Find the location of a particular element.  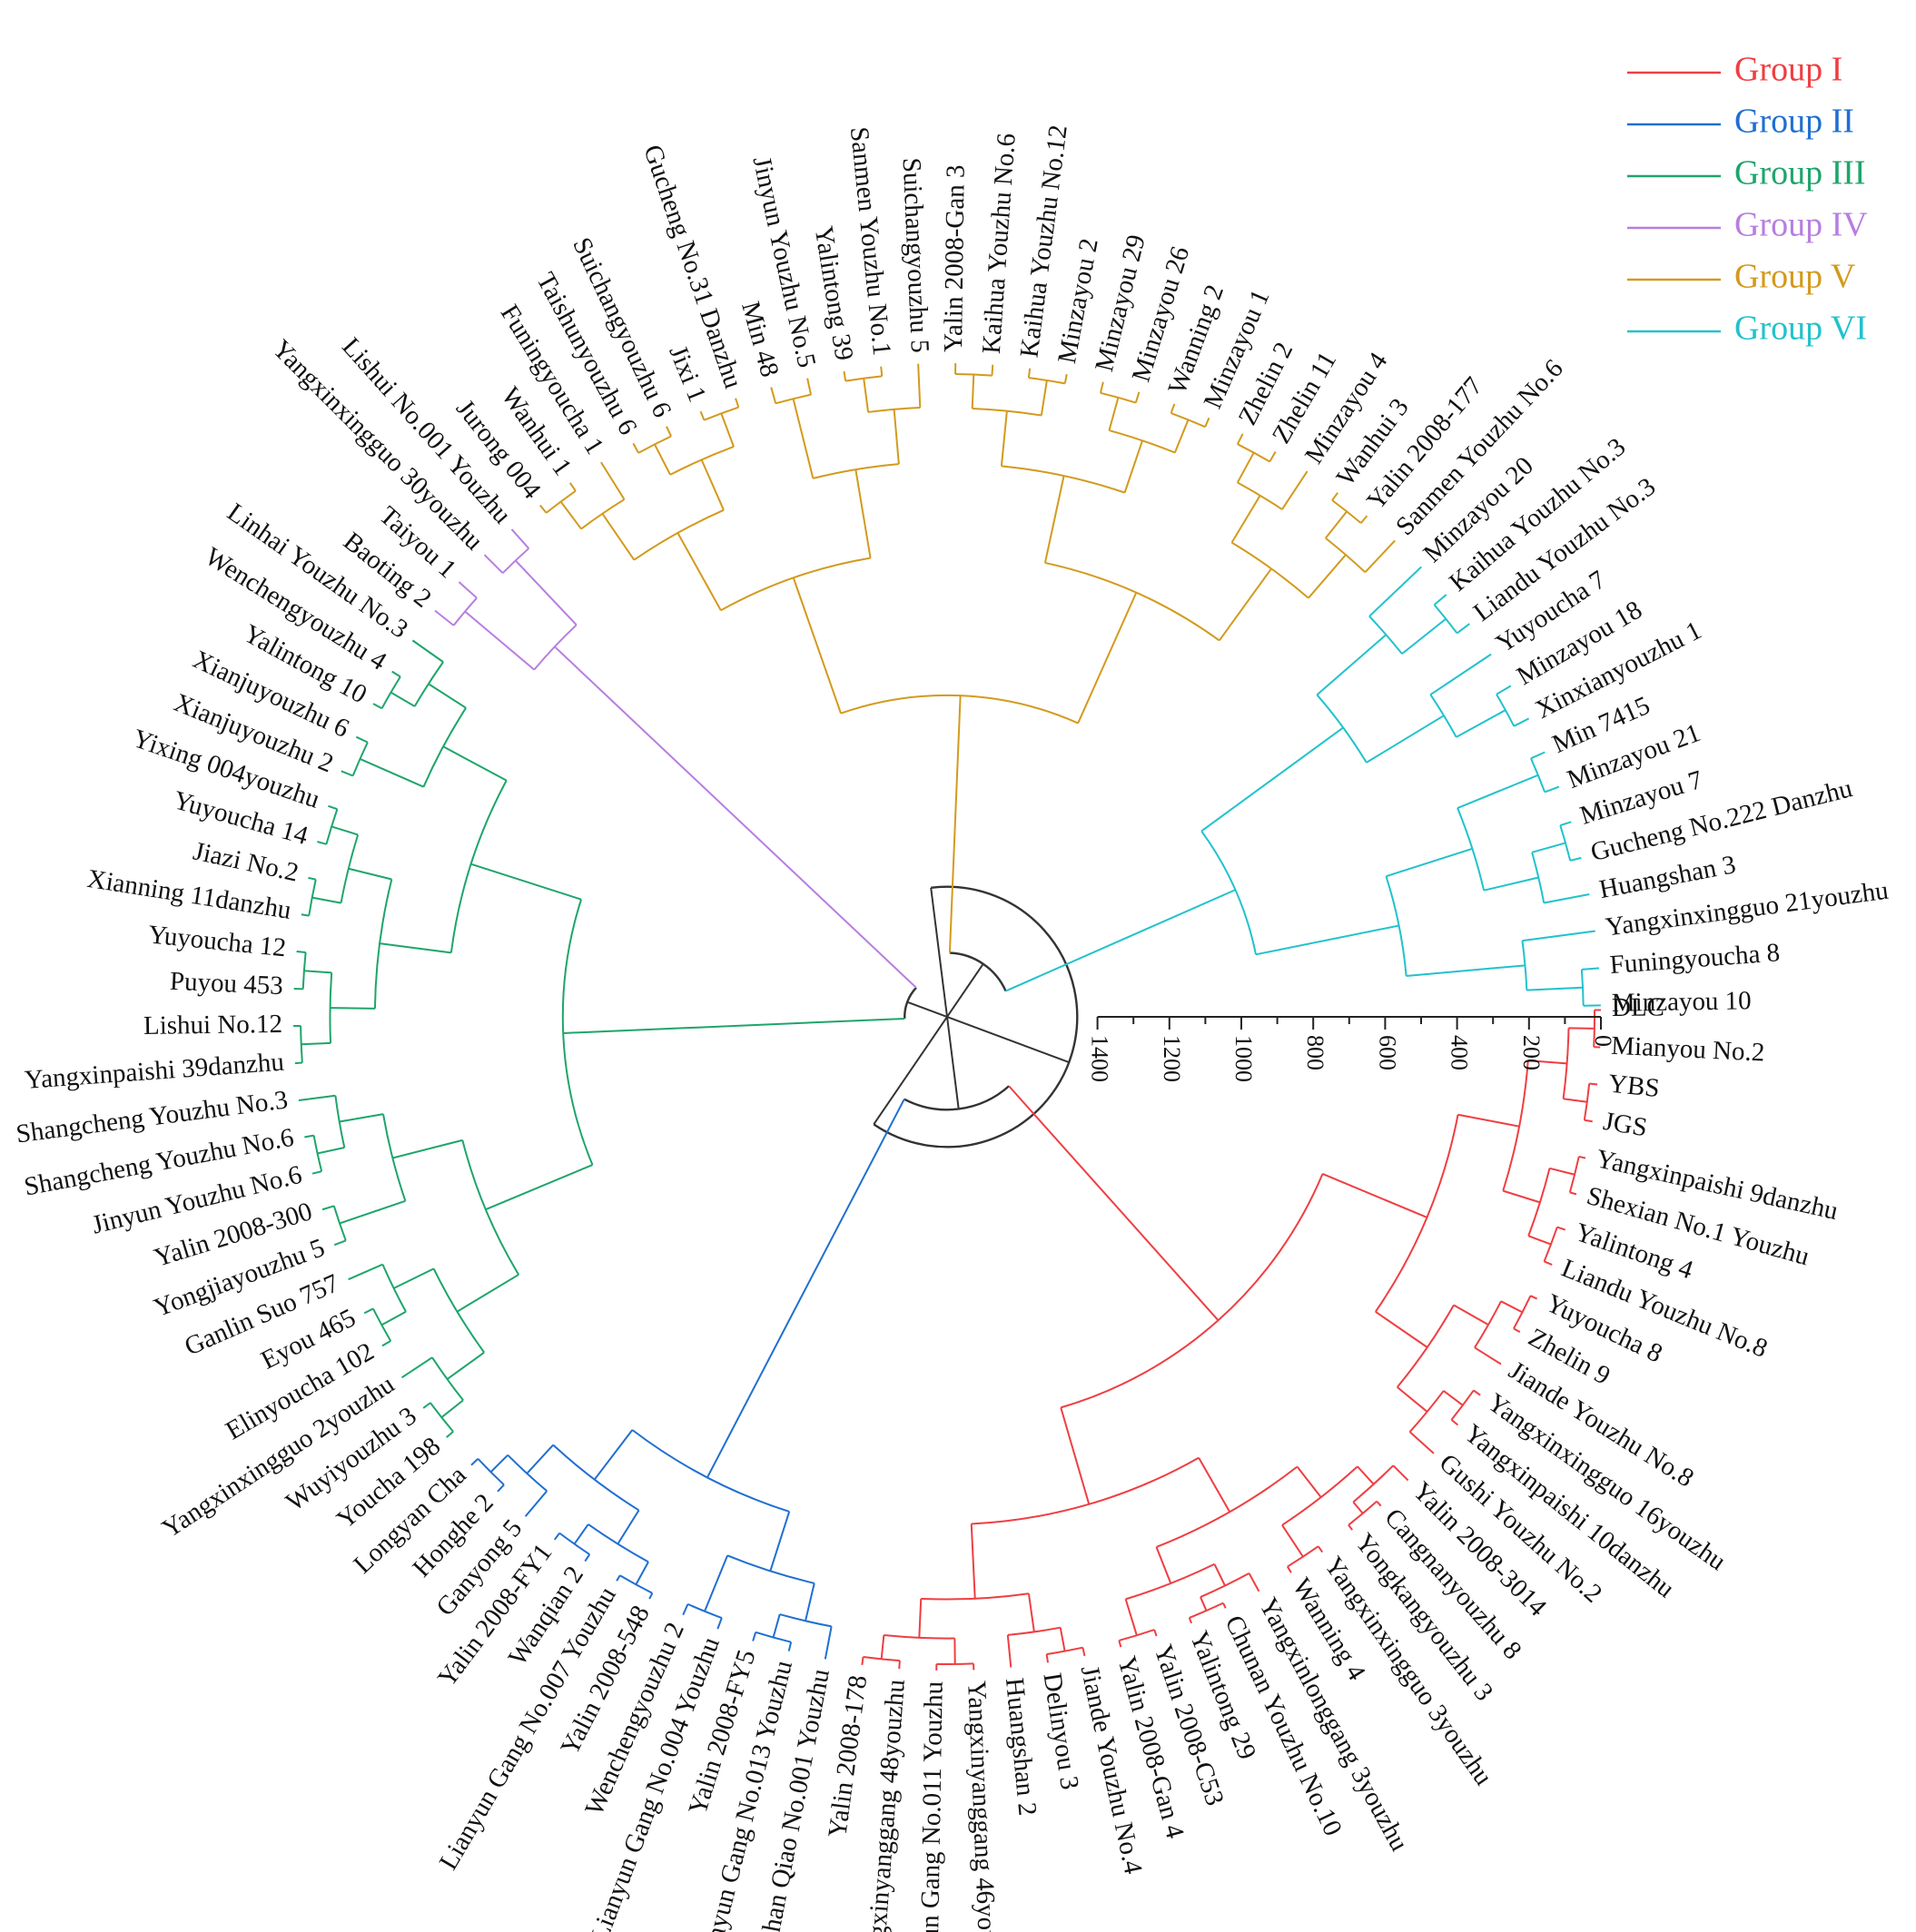

leaf-label: JGS is located at coordinates (1625, 1124).